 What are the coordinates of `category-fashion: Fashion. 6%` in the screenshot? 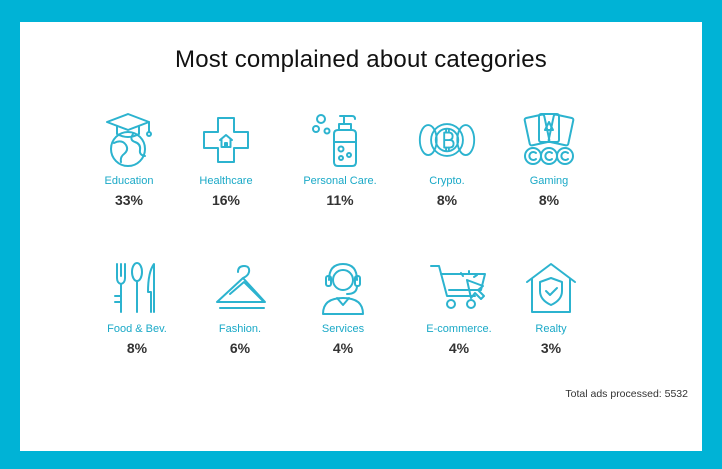 It's located at (240, 307).